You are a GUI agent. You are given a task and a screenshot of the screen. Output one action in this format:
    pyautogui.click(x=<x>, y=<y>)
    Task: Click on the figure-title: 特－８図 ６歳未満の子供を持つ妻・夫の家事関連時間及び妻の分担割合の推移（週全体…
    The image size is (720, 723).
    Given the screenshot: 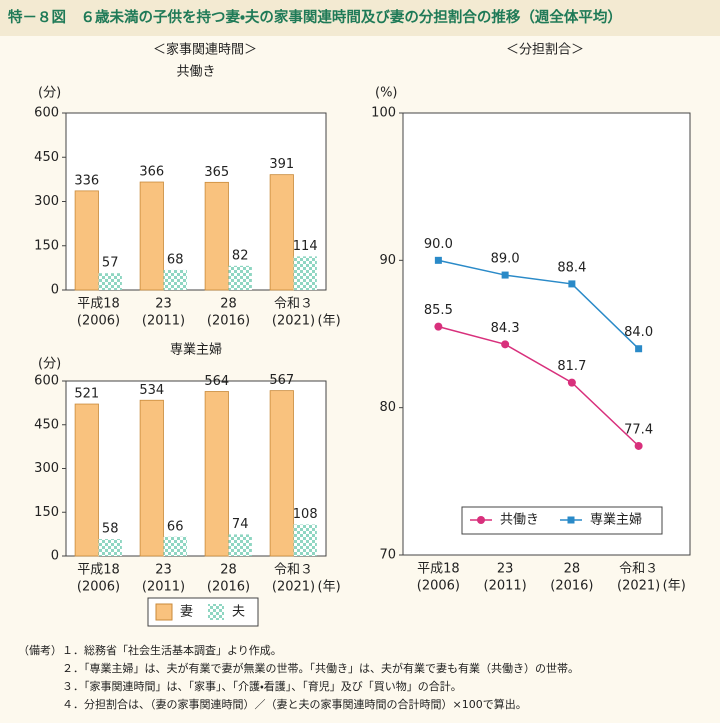 What is the action you would take?
    pyautogui.click(x=315, y=17)
    